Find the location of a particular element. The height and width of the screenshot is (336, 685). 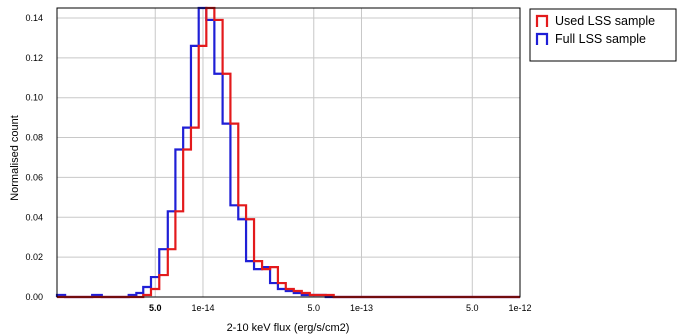

legend: Used LSS sample Full LSS sample is located at coordinates (603, 35).